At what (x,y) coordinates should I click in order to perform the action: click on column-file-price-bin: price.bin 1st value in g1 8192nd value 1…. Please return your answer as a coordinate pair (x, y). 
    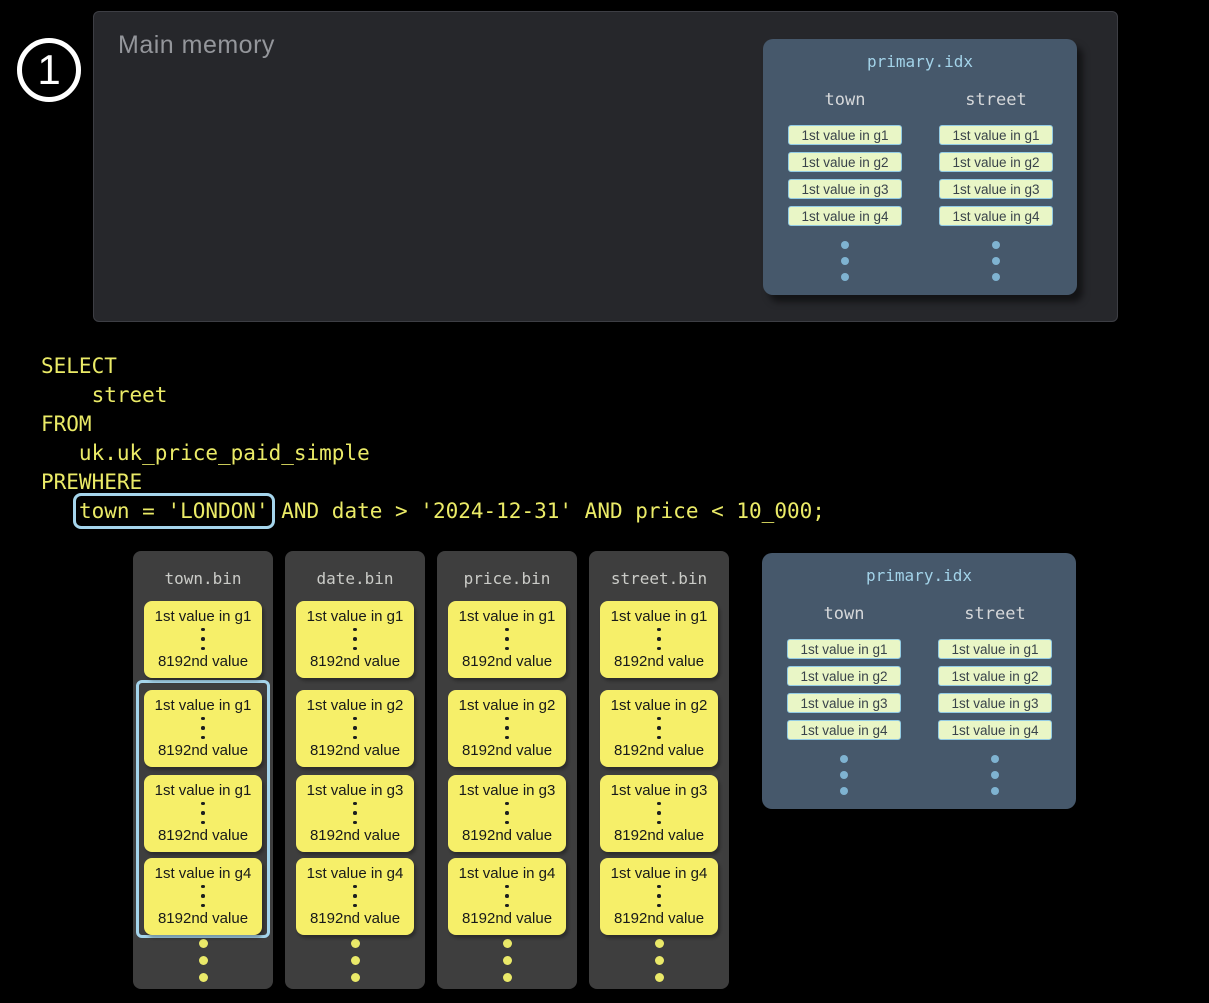
    Looking at the image, I should click on (507, 770).